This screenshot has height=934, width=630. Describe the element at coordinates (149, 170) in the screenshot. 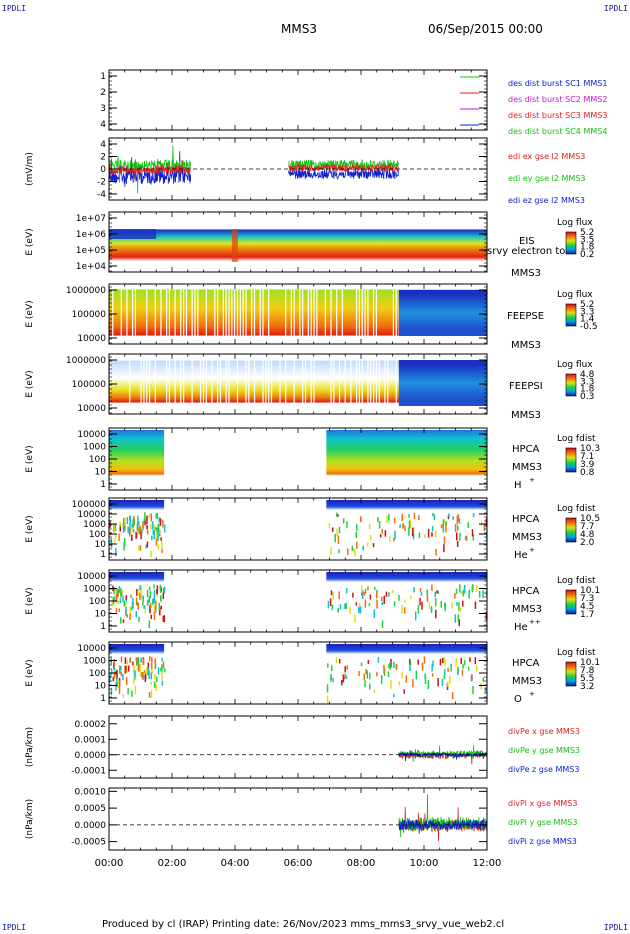

I see `edi-ex-series-line` at that location.